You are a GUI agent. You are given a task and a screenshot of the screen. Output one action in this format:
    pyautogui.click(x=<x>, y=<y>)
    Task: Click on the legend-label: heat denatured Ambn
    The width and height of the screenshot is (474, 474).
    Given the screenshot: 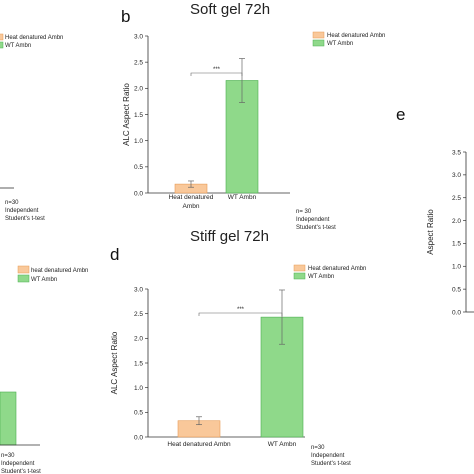 What is the action you would take?
    pyautogui.click(x=59, y=271)
    